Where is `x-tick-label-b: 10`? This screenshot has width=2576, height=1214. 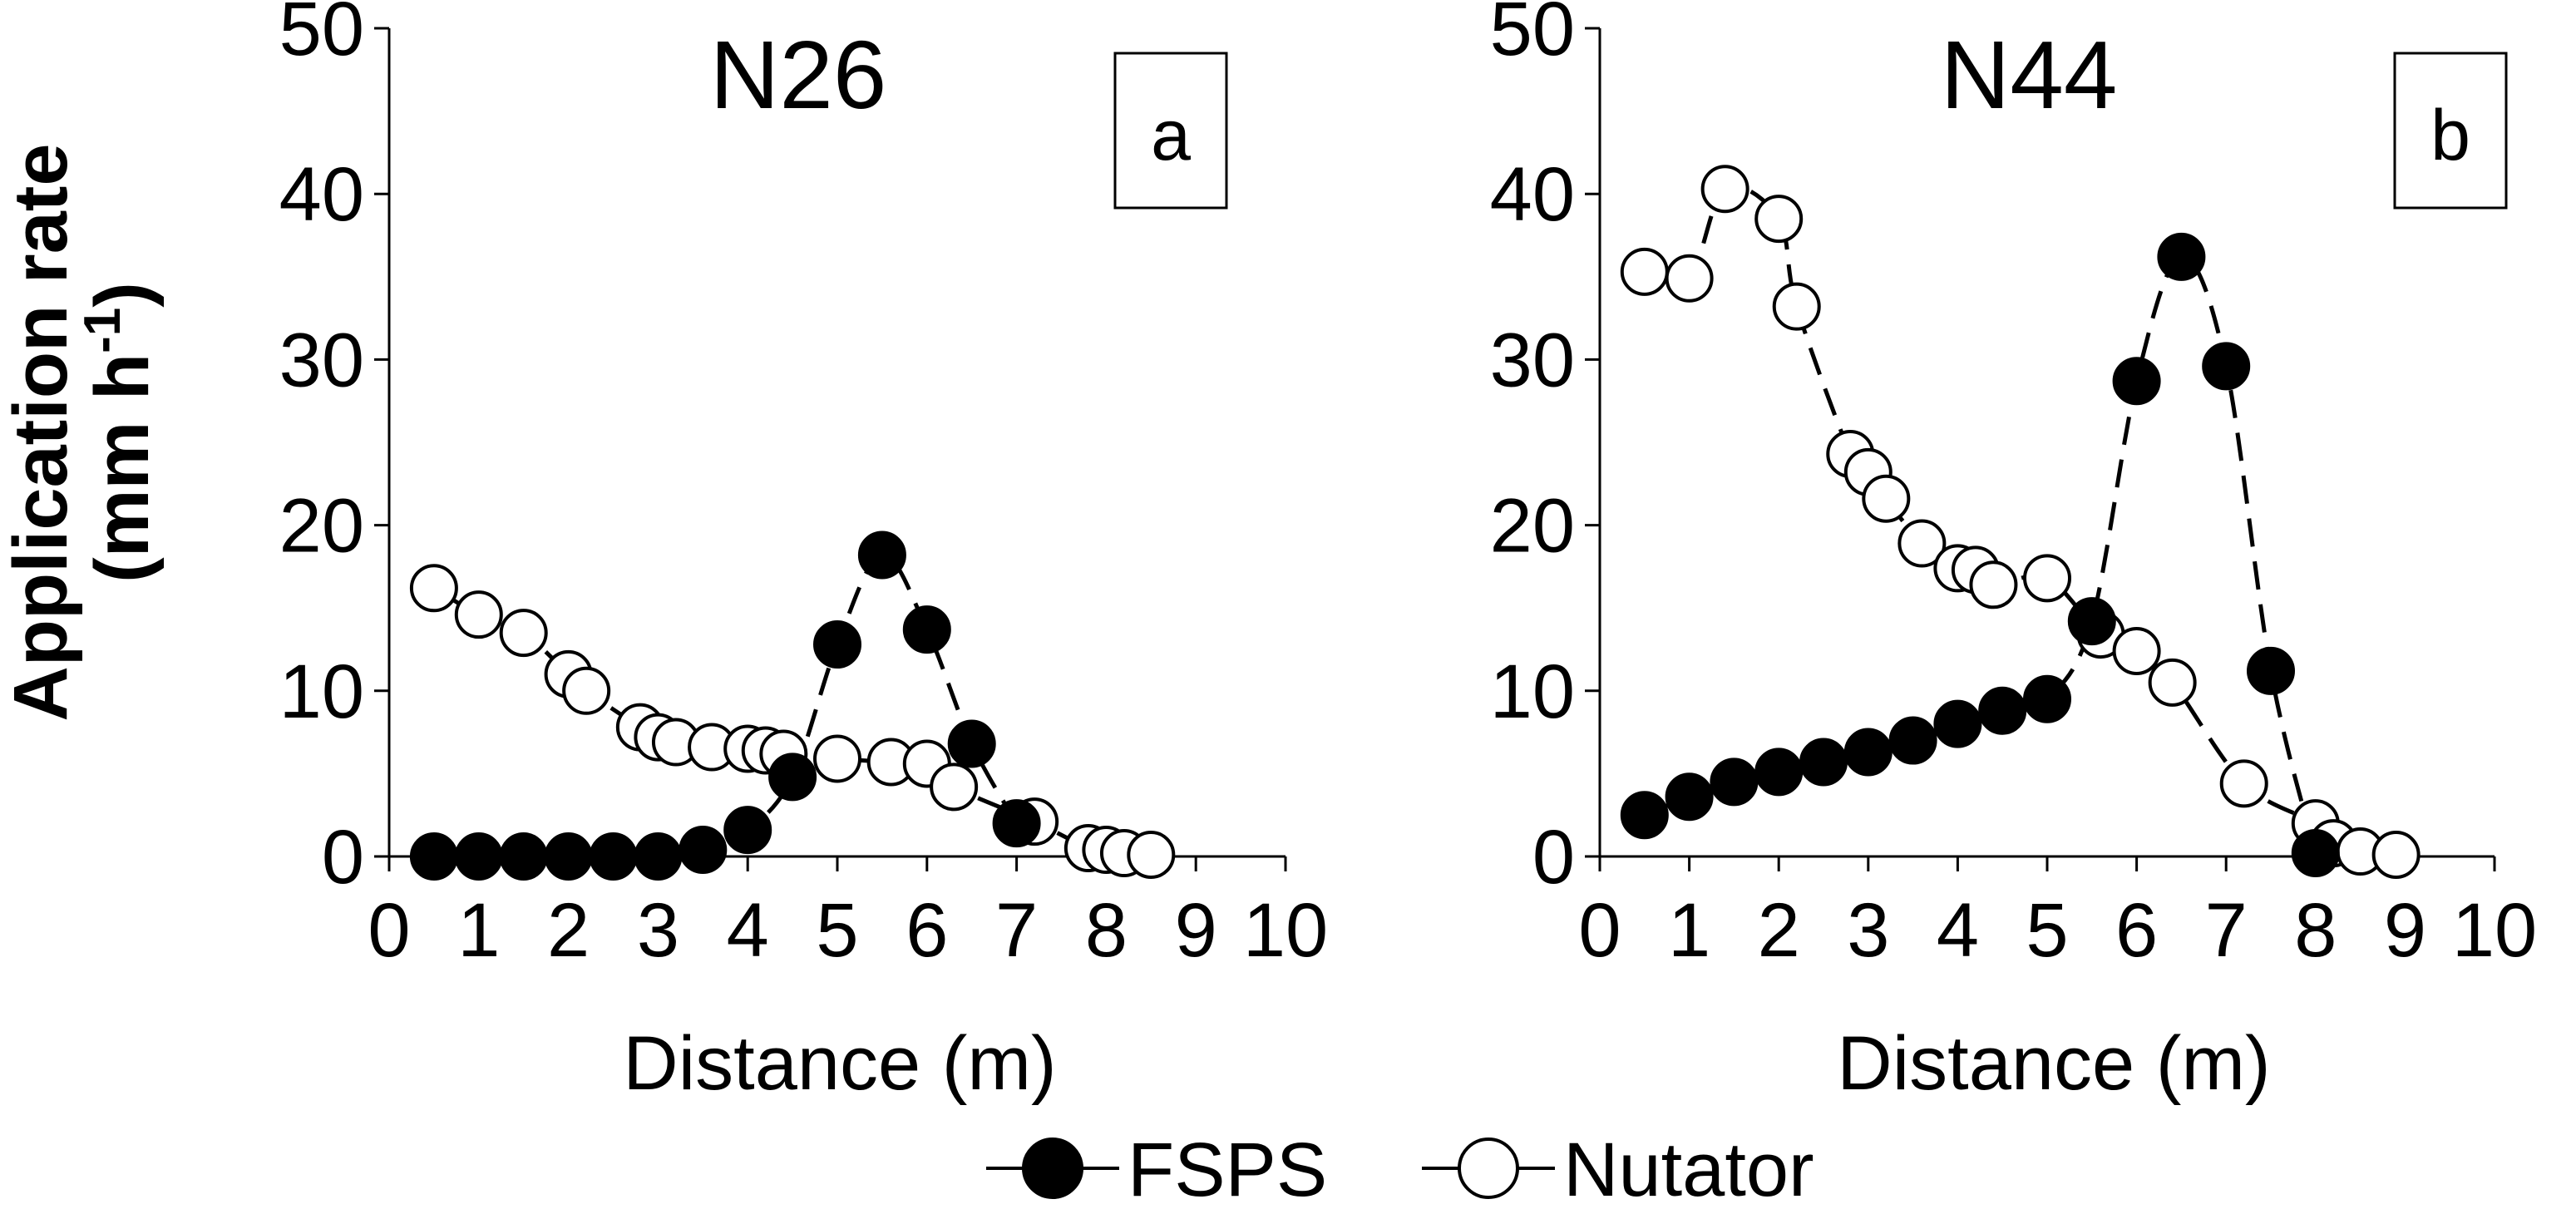
x-tick-label-b: 10 is located at coordinates (2494, 931).